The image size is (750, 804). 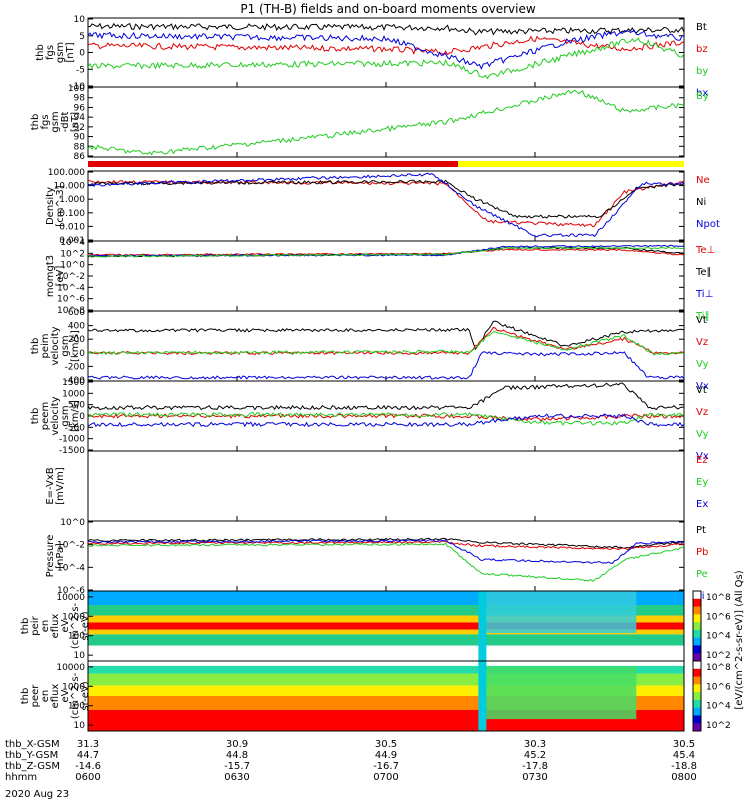 What do you see at coordinates (386, 562) in the screenshot?
I see `series-Pe` at bounding box center [386, 562].